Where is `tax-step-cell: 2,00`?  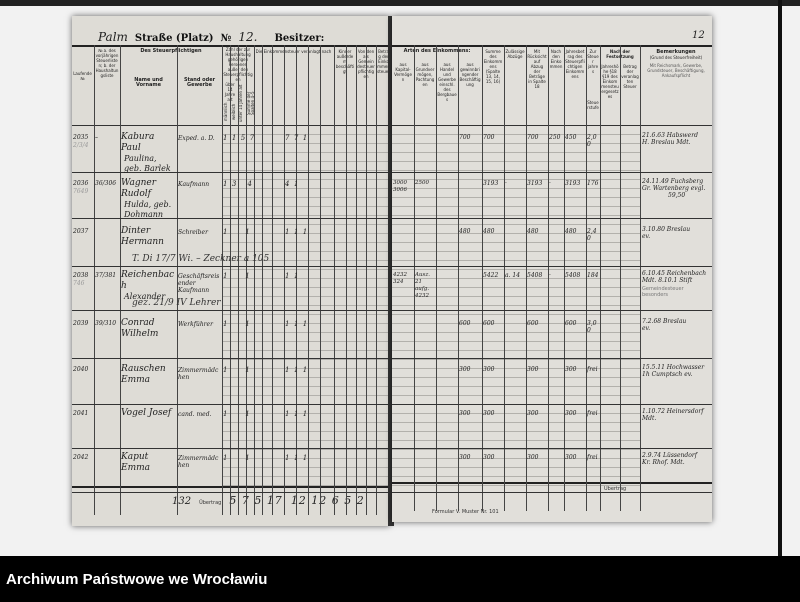
tax-step-cell: 2,00 is located at coordinates (593, 141).